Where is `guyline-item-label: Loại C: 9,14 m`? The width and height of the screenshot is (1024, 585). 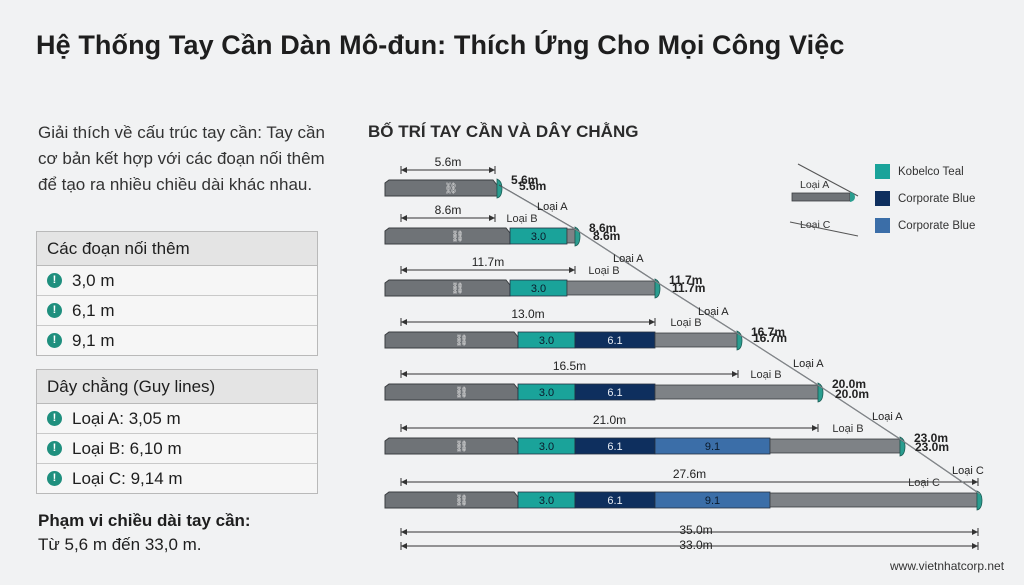
guyline-item-label: Loại C: 9,14 m is located at coordinates (127, 478).